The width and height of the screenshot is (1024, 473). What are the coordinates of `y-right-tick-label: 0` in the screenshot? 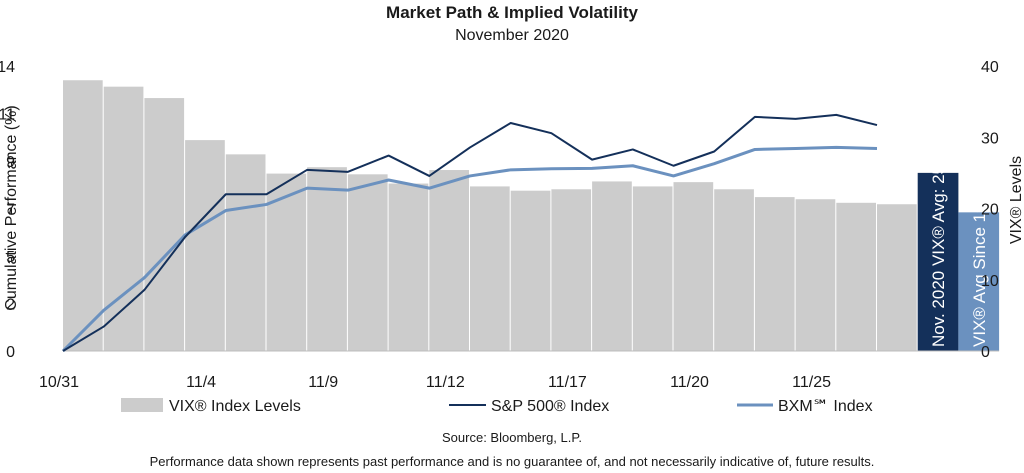 It's located at (985, 352).